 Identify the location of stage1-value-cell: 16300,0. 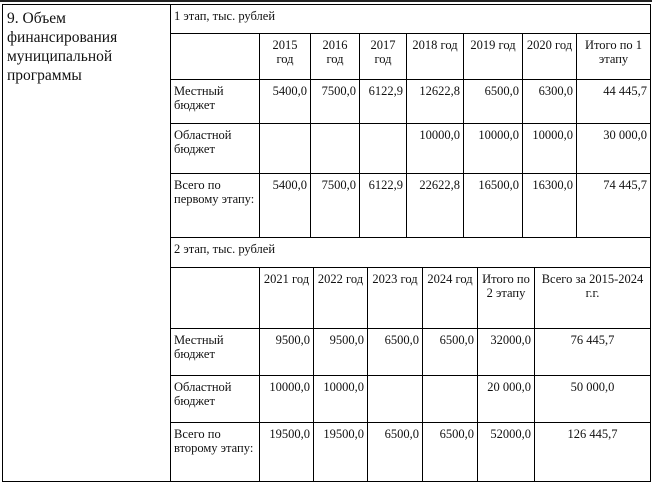
(549, 205).